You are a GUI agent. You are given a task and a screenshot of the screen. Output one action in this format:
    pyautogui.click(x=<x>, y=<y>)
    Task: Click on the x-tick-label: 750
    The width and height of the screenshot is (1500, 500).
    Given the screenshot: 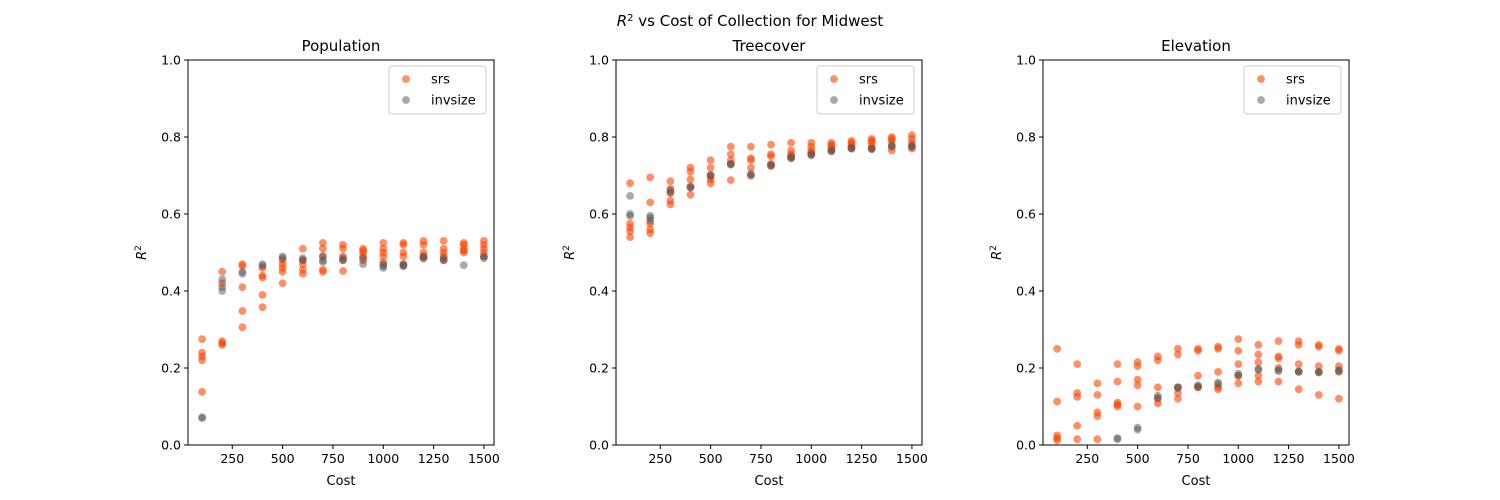 What is the action you would take?
    pyautogui.click(x=761, y=458)
    